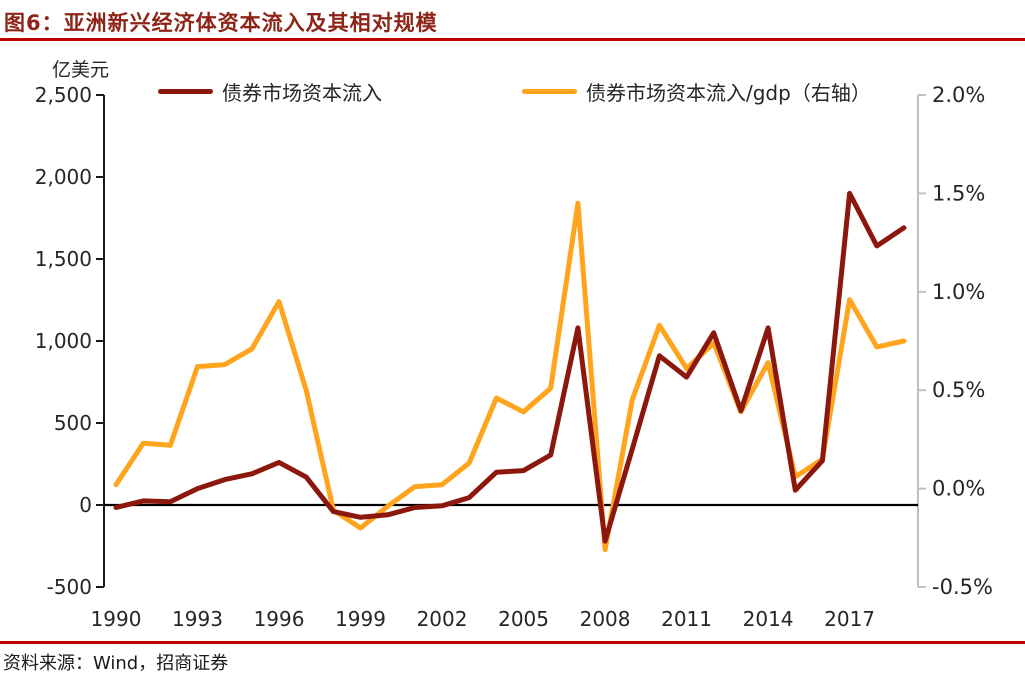 The image size is (1025, 675). Describe the element at coordinates (512, 39) in the screenshot. I see `title-rule` at that location.